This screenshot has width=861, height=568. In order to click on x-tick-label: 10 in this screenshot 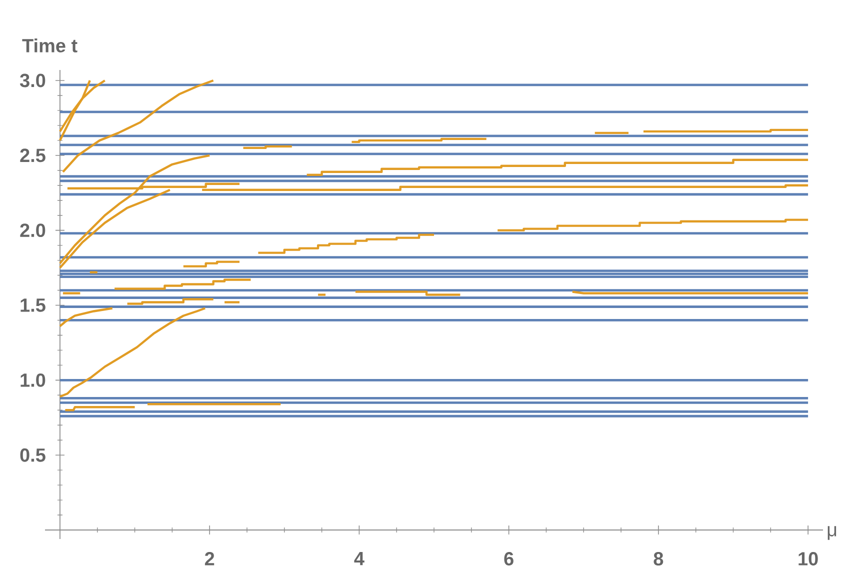, I will do `click(808, 559)`.